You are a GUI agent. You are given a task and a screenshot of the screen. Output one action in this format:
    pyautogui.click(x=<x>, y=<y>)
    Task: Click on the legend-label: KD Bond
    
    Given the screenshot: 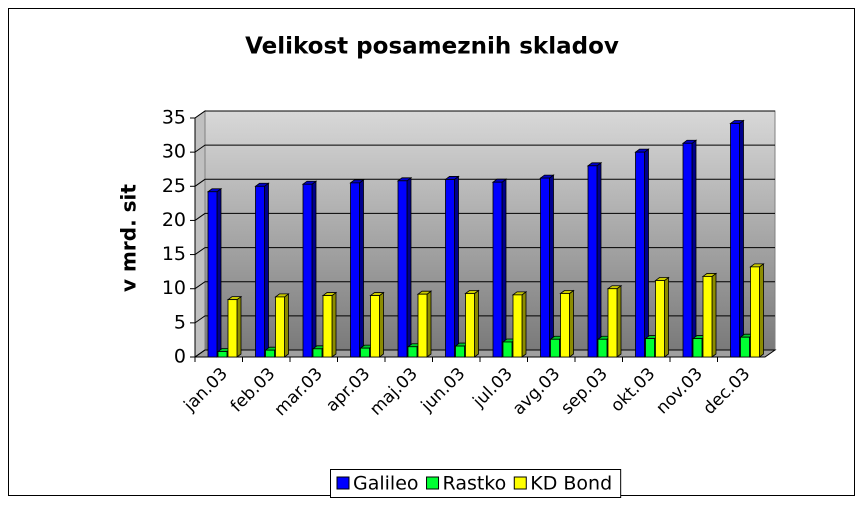 What is the action you would take?
    pyautogui.click(x=571, y=484)
    